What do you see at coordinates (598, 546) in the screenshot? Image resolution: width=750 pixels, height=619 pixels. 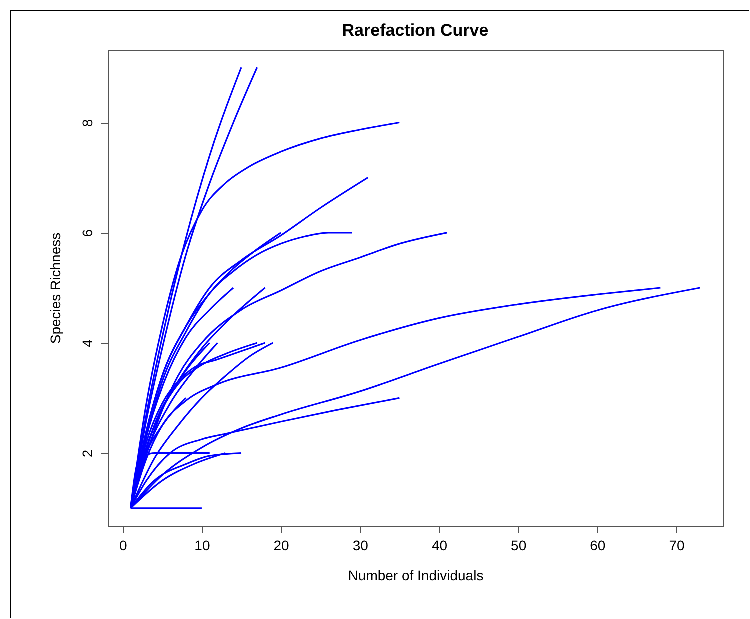 I see `x-tick-label: 60` at bounding box center [598, 546].